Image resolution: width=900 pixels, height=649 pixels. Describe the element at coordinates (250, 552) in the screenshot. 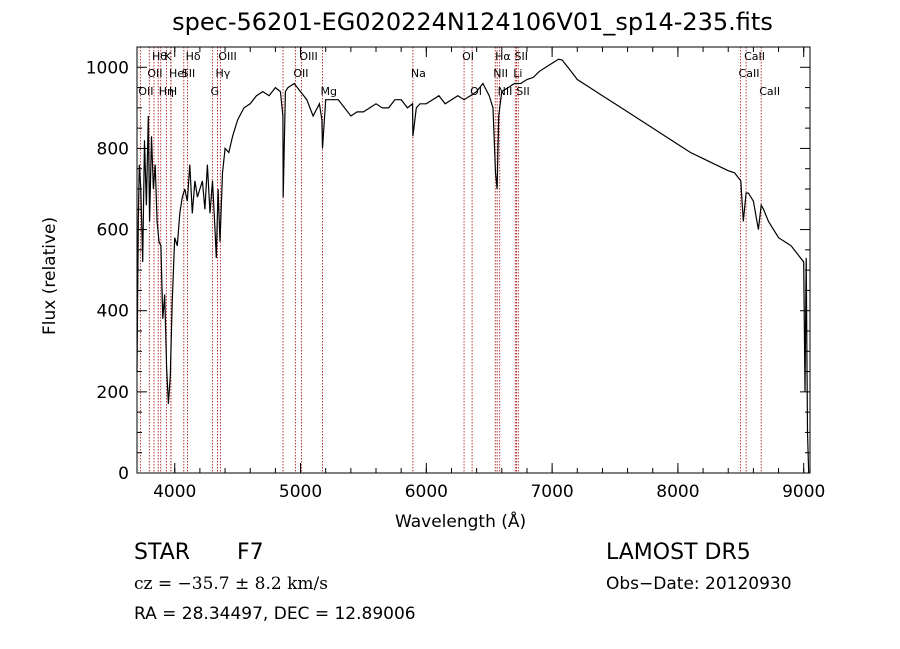

I see `subclass: F7` at that location.